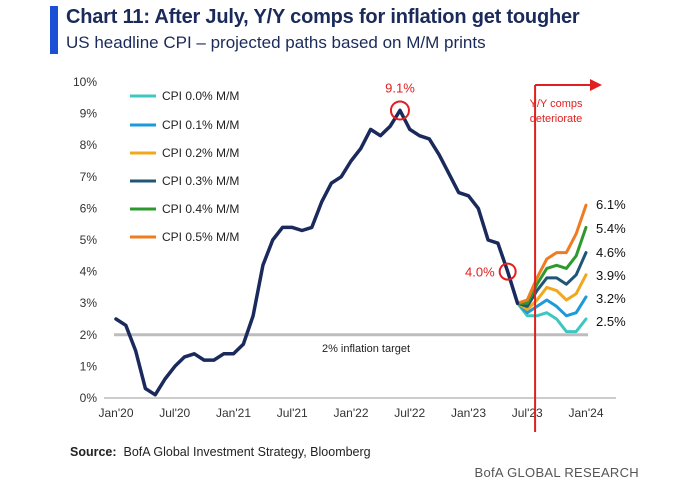 The image size is (691, 486). Describe the element at coordinates (233, 413) in the screenshot. I see `x-tick-label: Jan'21` at that location.